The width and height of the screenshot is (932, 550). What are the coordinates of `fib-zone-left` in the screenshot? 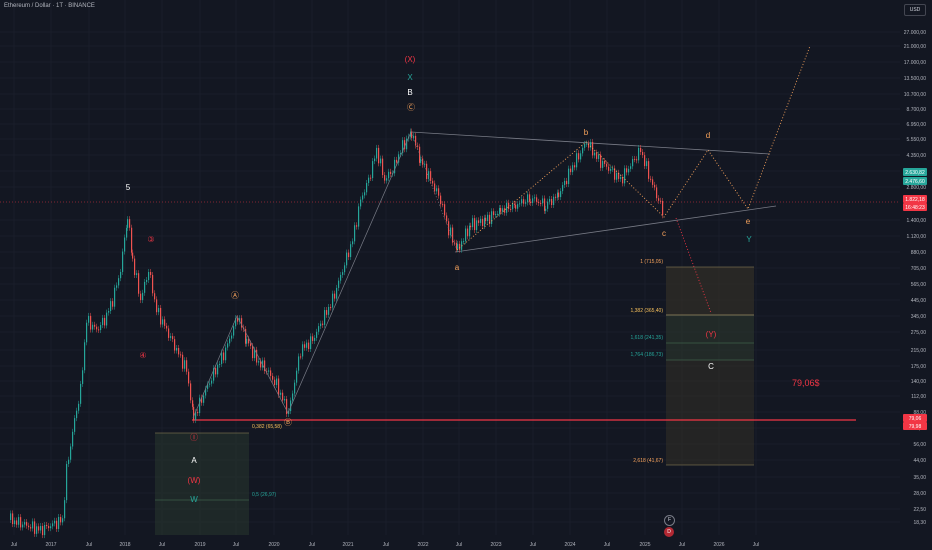 It's located at (202, 484).